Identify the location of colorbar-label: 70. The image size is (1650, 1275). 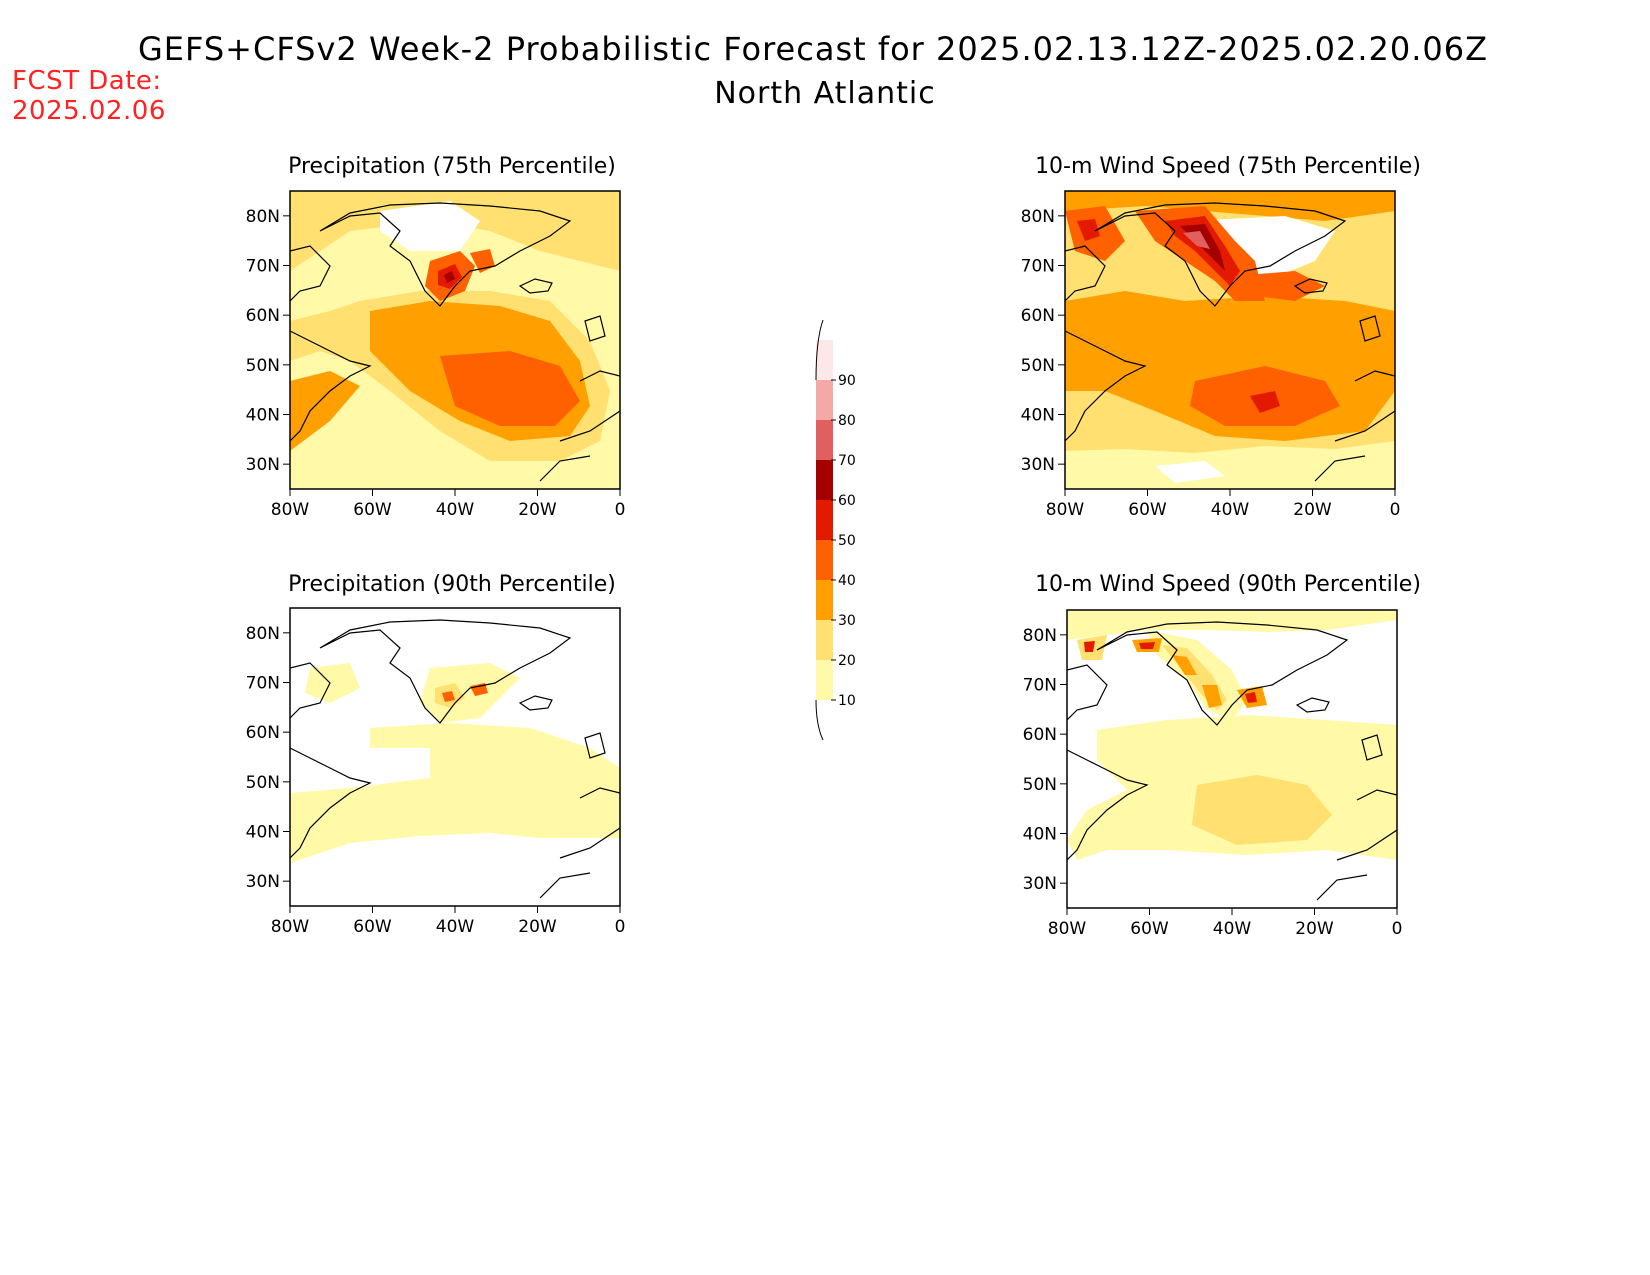
(847, 461).